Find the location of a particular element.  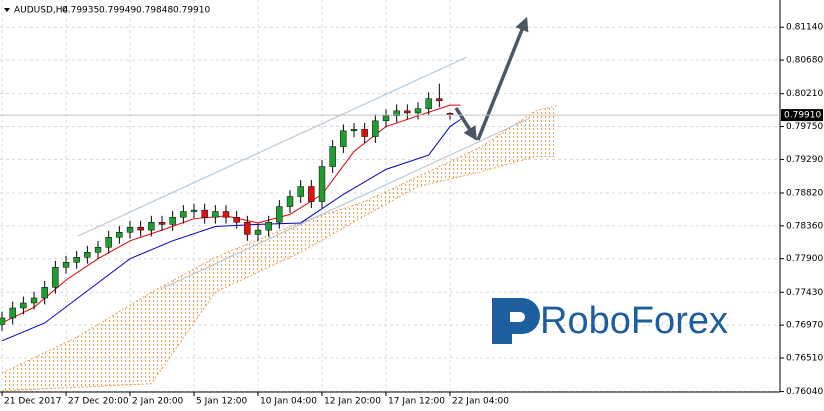

y-tick-label: 0.76970 is located at coordinates (804, 326).